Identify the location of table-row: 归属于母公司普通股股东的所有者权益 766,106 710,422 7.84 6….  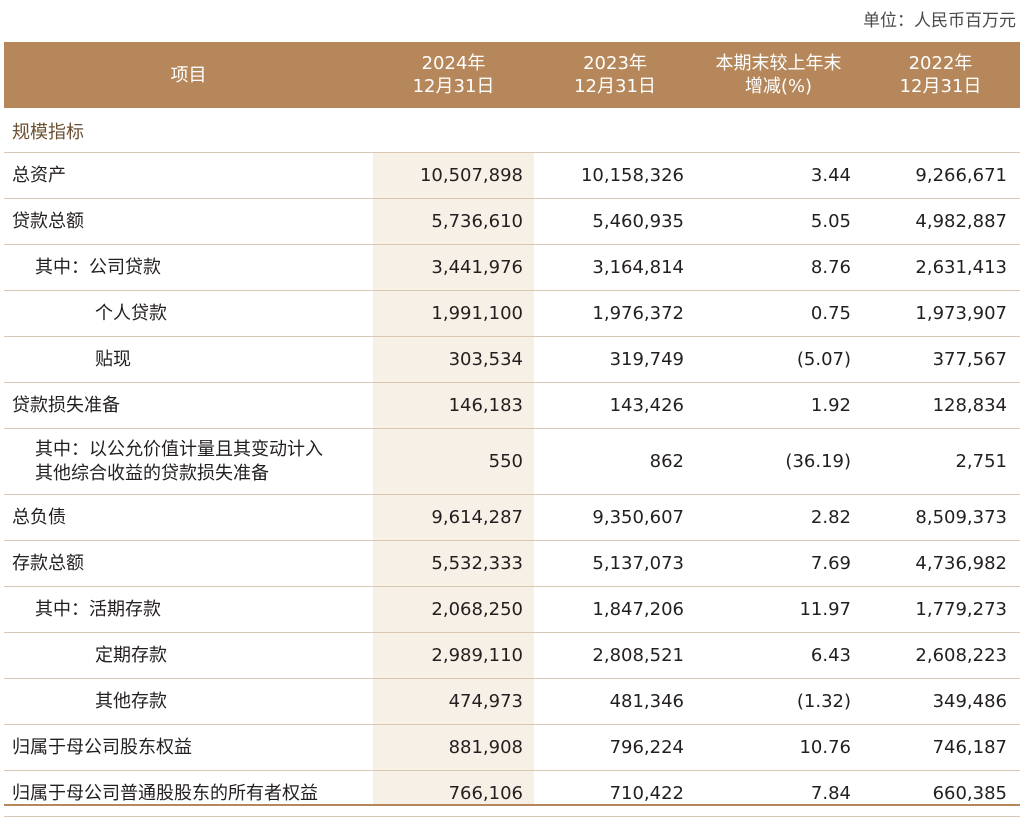
(512, 794).